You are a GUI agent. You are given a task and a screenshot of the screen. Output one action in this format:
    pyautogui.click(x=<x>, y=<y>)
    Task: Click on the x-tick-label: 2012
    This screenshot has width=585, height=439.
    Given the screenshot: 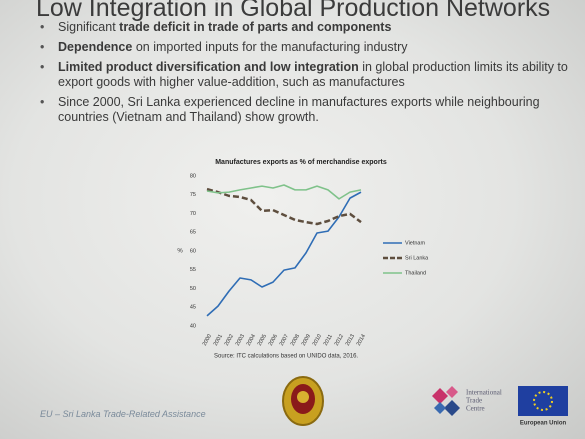 What is the action you would take?
    pyautogui.click(x=339, y=340)
    